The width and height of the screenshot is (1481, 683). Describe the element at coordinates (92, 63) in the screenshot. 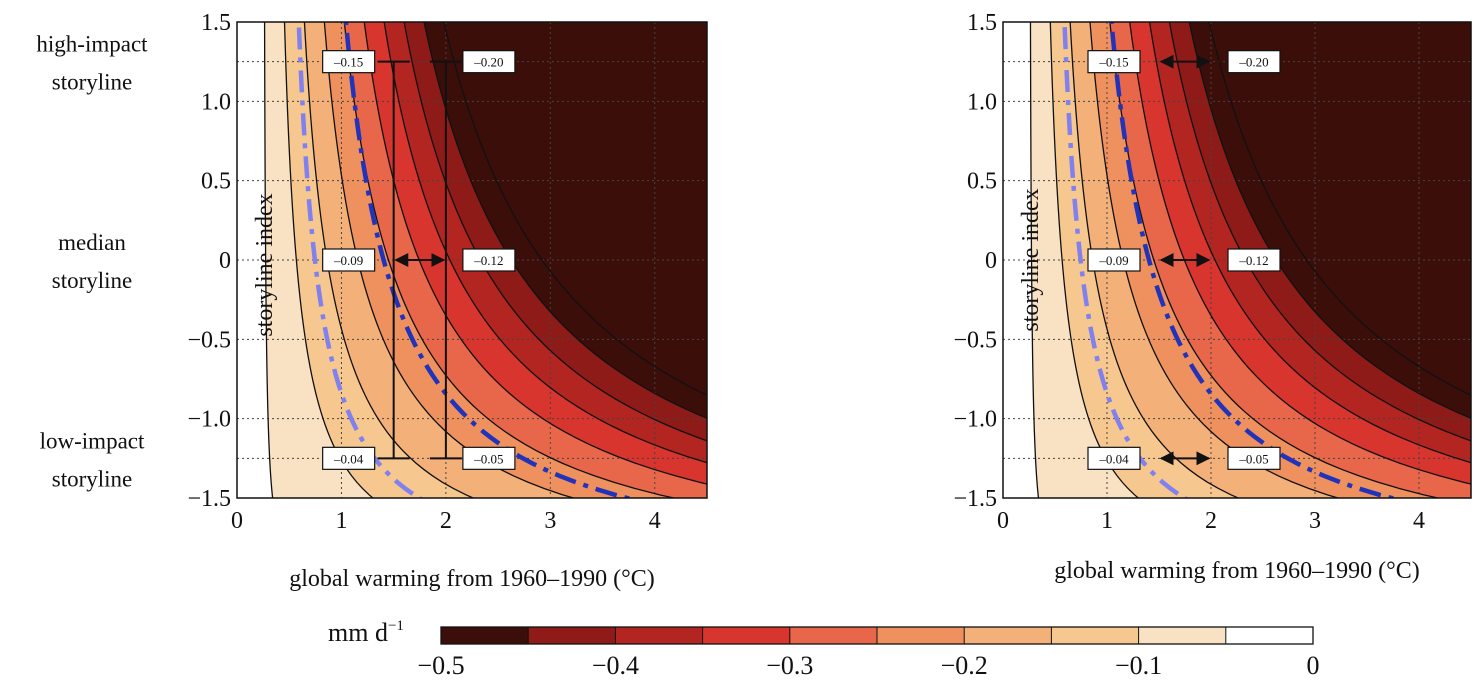

I see `storyline-label: high-impact storyline` at that location.